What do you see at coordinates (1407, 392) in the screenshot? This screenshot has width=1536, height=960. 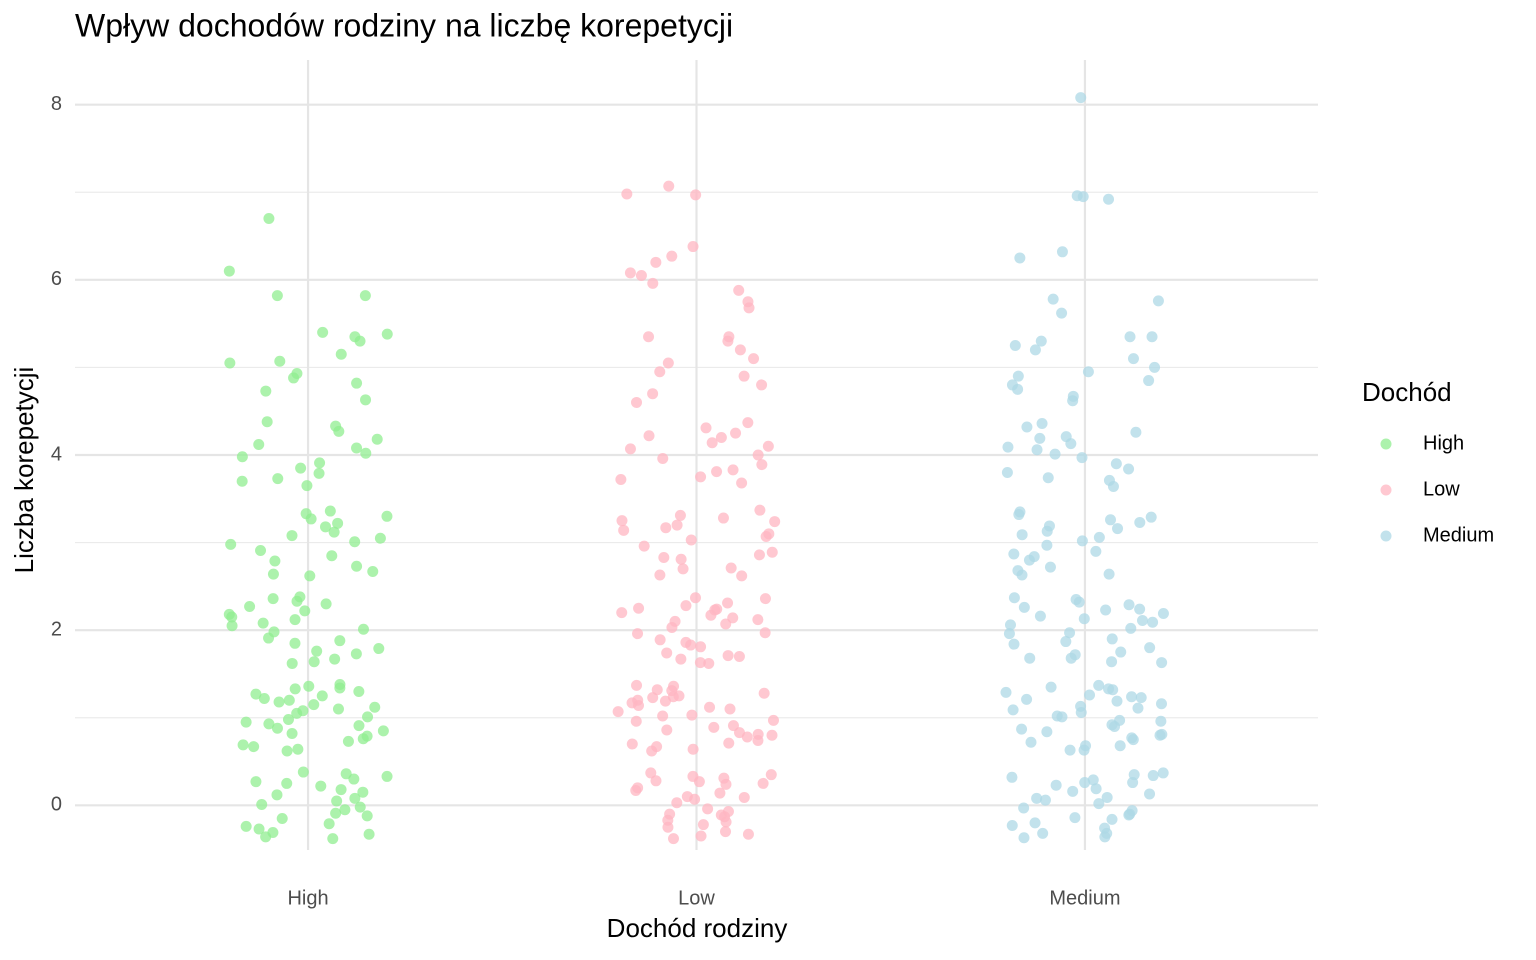 I see `legend-title: Dochód` at bounding box center [1407, 392].